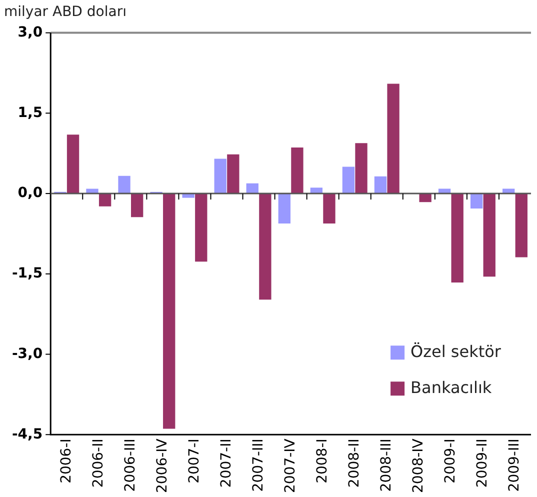 This screenshot has height=497, width=537. Describe the element at coordinates (450, 461) in the screenshot. I see `x-tick-label: 2009-I` at that location.